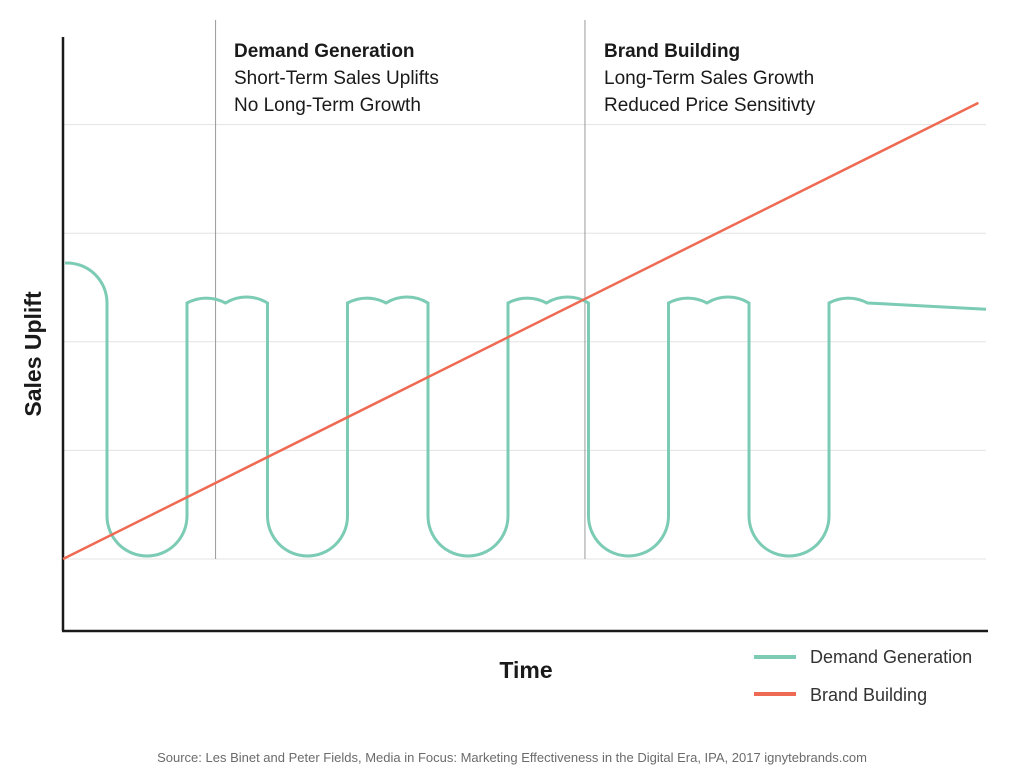 Image resolution: width=1024 pixels, height=783 pixels. Describe the element at coordinates (33, 354) in the screenshot. I see `y-axis-label: Sales Uplift` at that location.